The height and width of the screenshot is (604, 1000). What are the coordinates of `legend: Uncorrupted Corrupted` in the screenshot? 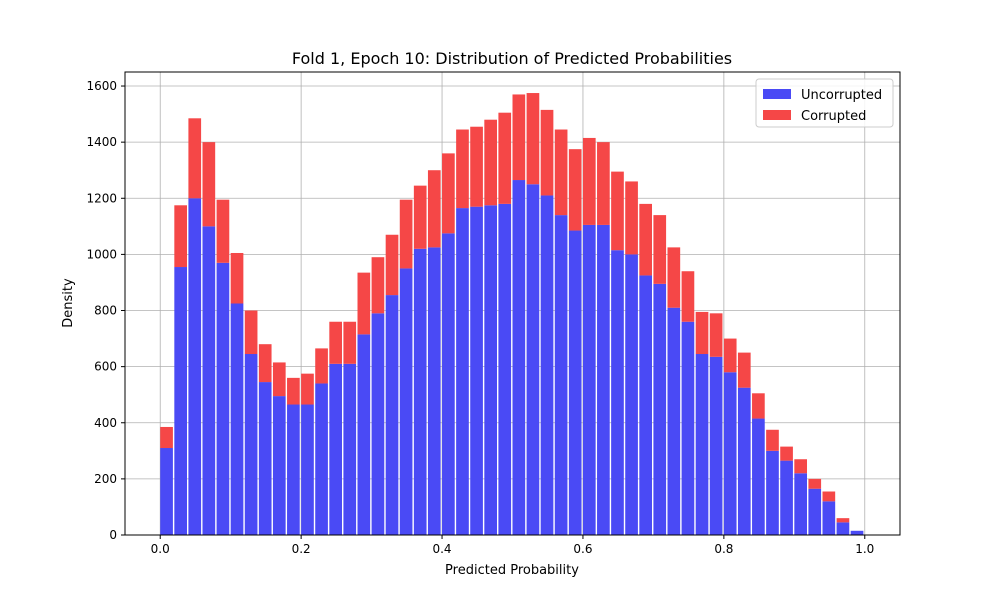 It's located at (824, 103).